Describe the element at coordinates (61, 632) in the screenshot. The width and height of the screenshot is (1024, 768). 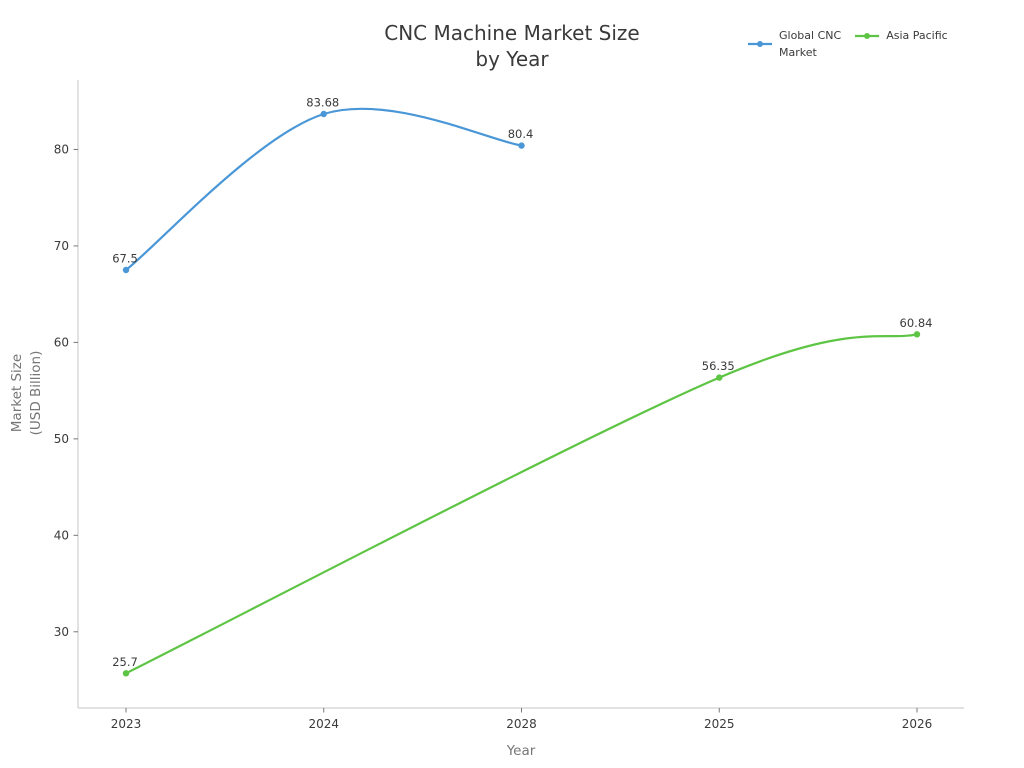
I see `y-tick-label: 30` at that location.